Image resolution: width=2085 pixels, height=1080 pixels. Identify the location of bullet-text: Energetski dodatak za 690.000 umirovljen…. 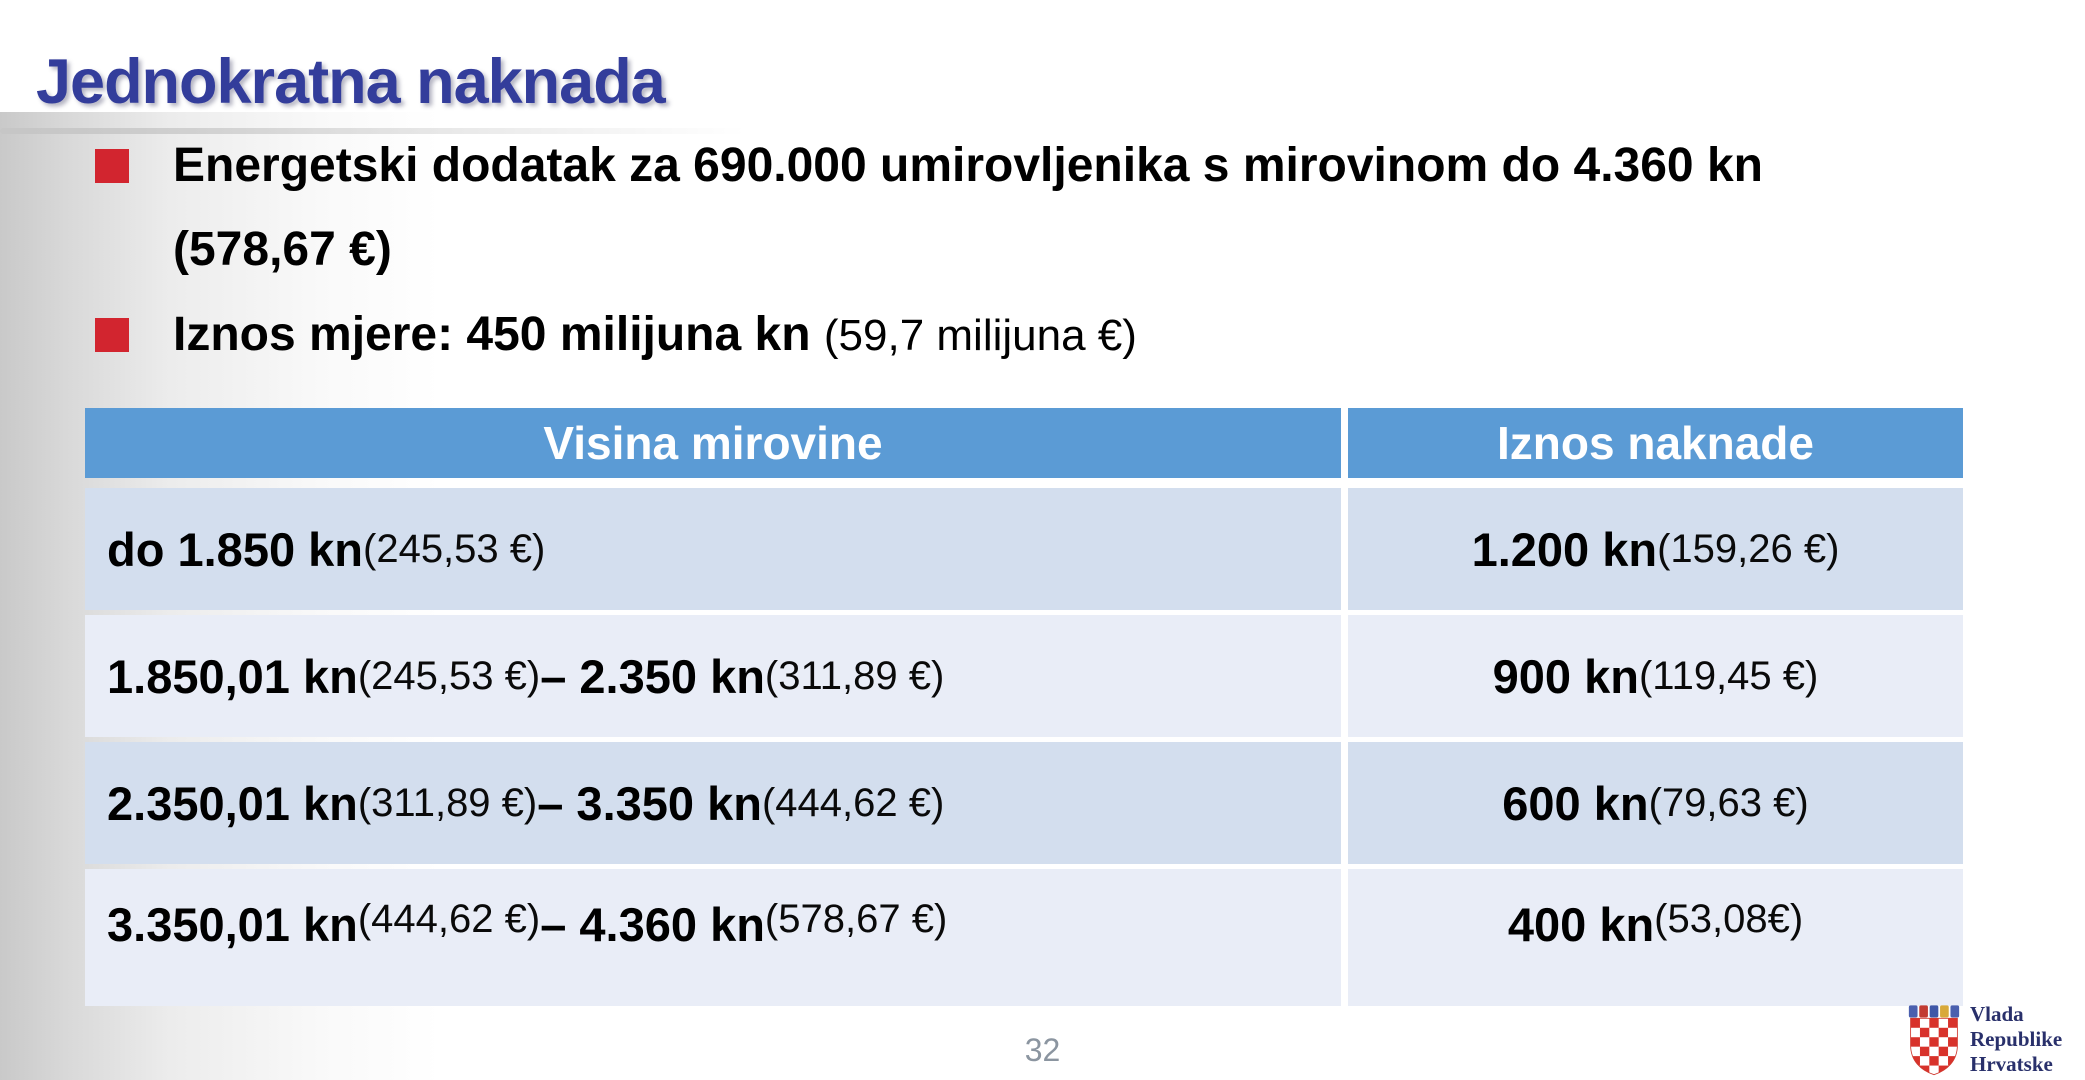
(968, 208).